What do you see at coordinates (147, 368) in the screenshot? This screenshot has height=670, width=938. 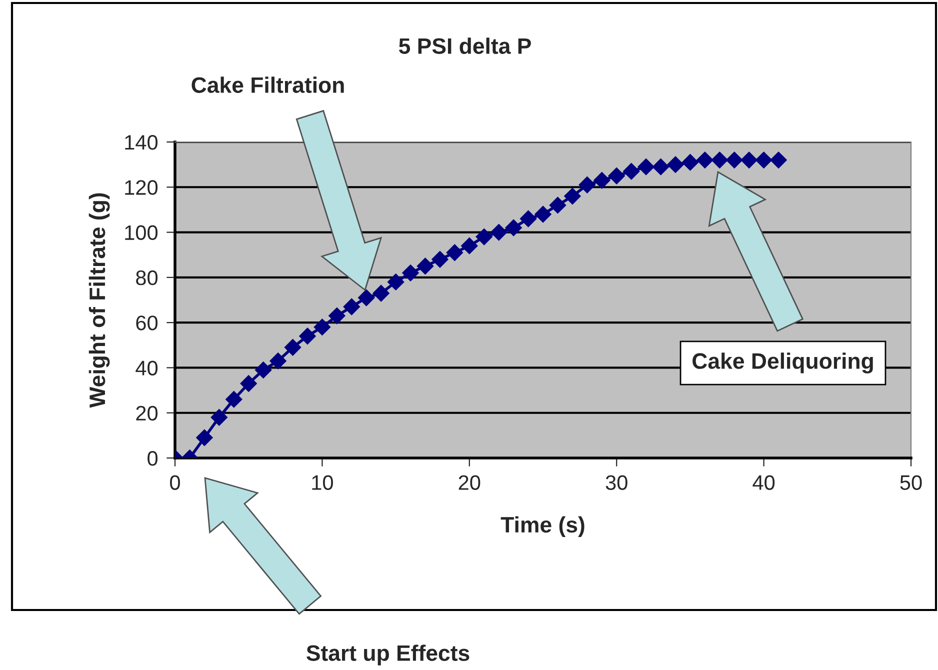 I see `y-tick-label: 40` at bounding box center [147, 368].